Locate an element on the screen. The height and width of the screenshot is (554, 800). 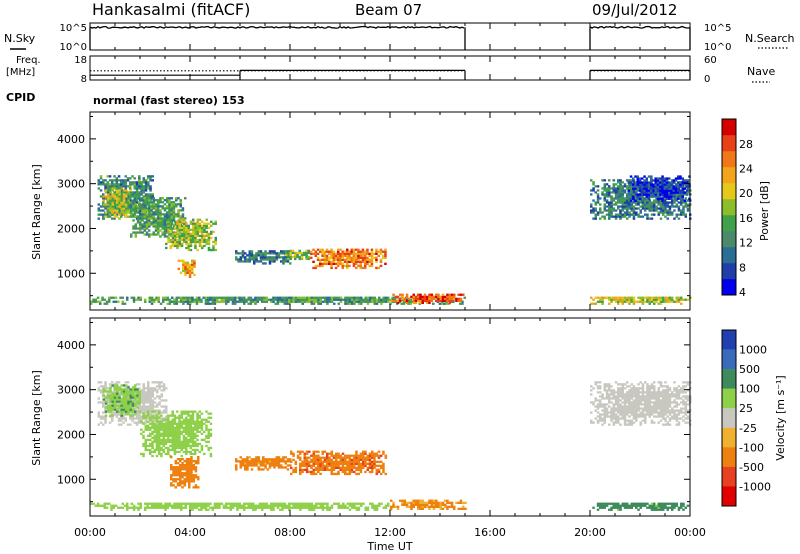
freq-unit-label: [MHz] is located at coordinates (20, 72).